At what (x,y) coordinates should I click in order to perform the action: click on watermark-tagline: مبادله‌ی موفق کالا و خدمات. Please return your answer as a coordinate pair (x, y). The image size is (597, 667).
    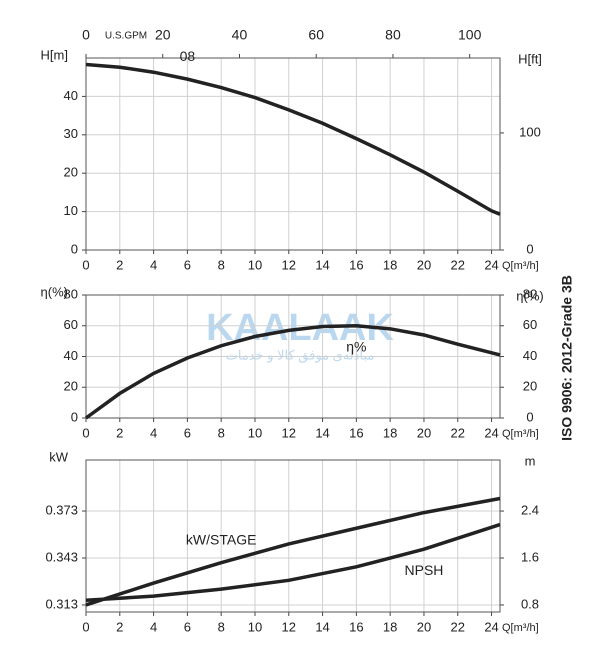
    Looking at the image, I should click on (300, 355).